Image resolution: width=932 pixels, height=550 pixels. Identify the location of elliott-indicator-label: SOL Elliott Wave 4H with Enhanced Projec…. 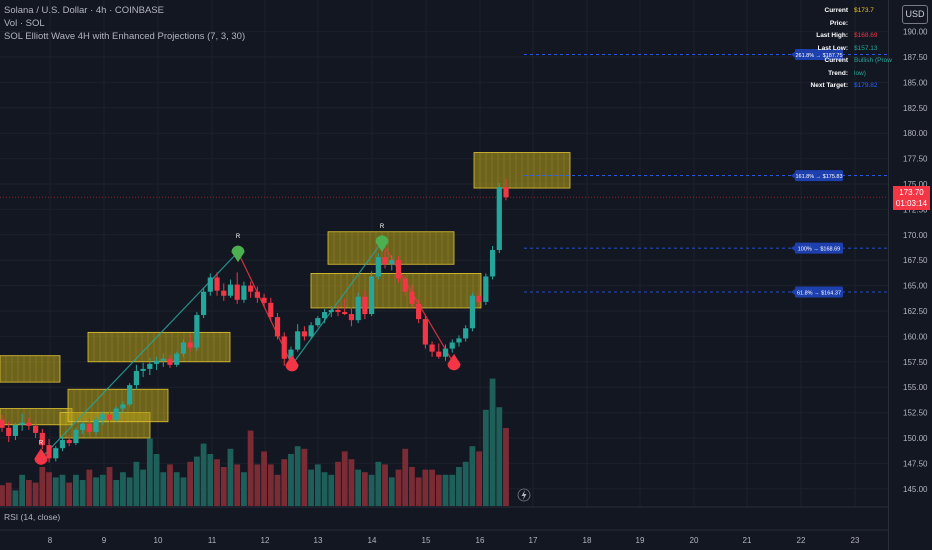
(125, 36).